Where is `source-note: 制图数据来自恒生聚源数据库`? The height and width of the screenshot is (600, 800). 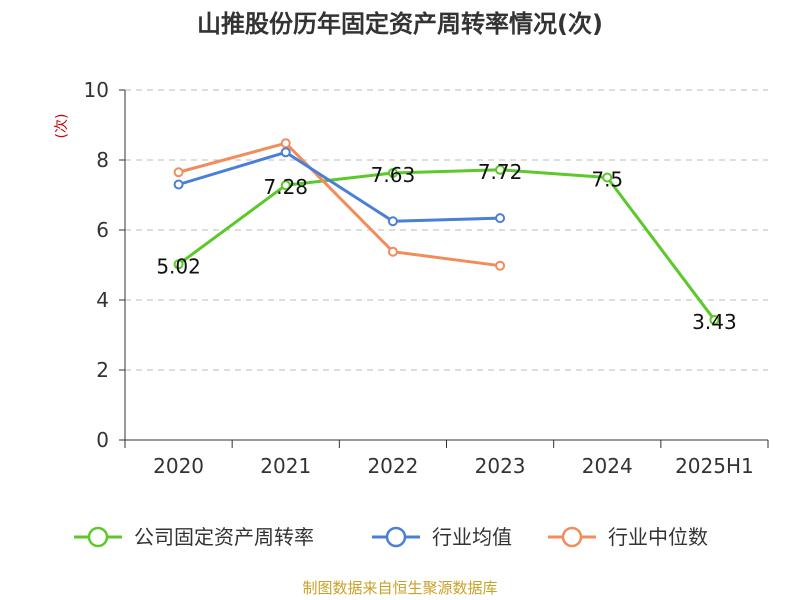
source-note: 制图数据来自恒生聚源数据库 is located at coordinates (399, 588).